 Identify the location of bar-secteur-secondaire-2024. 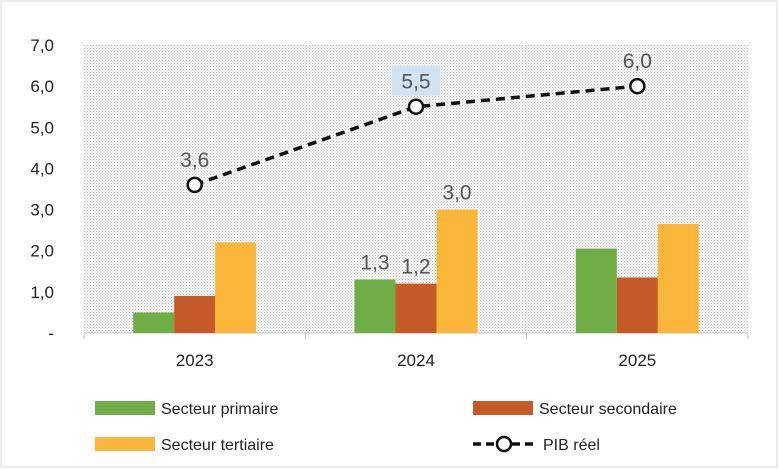
(416, 308).